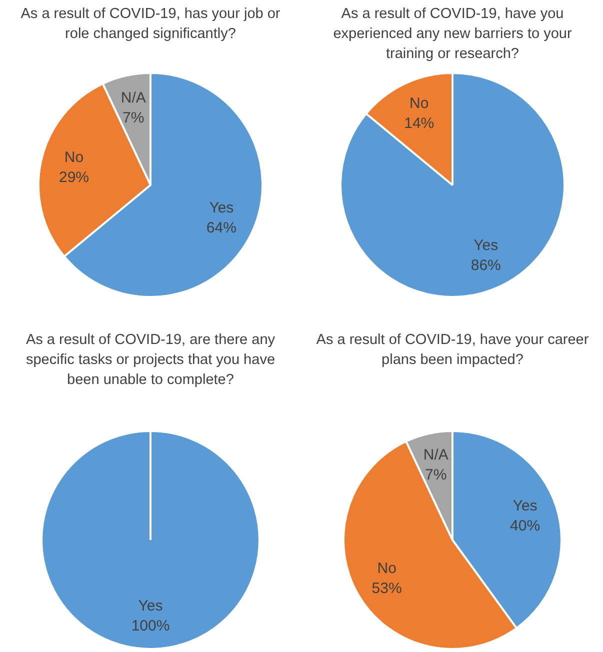  Describe the element at coordinates (151, 24) in the screenshot. I see `chart-title: As a result of COVID-19, has your job or role changed significantly?` at that location.